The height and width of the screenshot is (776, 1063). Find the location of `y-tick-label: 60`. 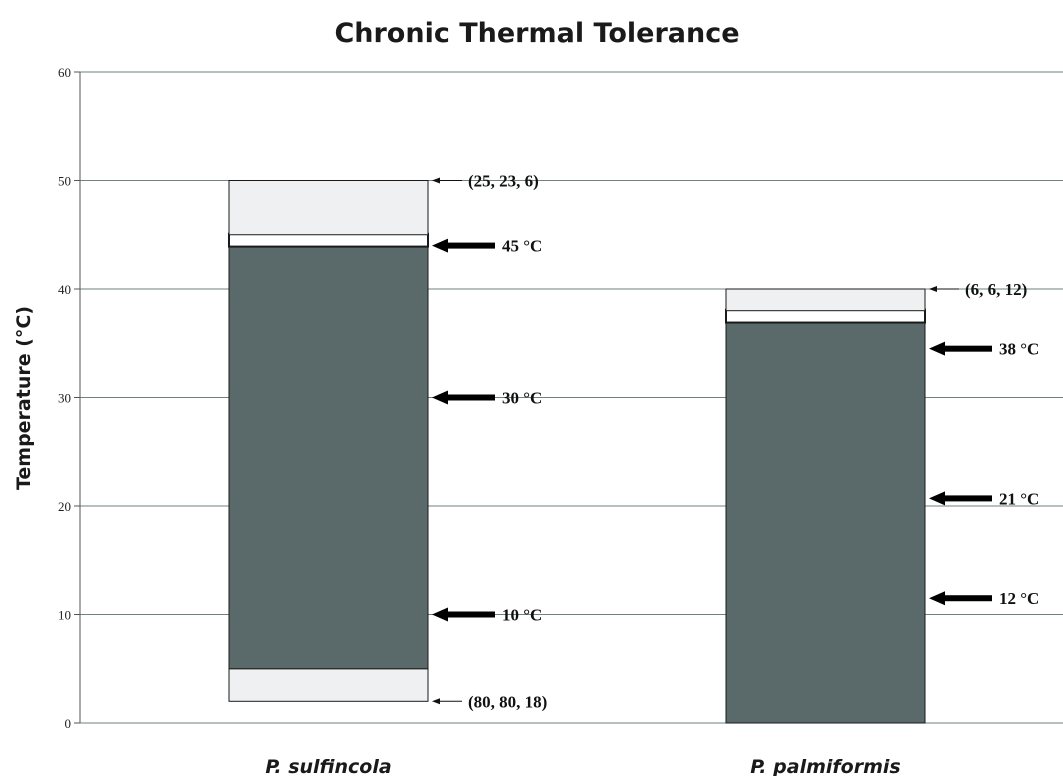

y-tick-label: 60 is located at coordinates (64, 72).